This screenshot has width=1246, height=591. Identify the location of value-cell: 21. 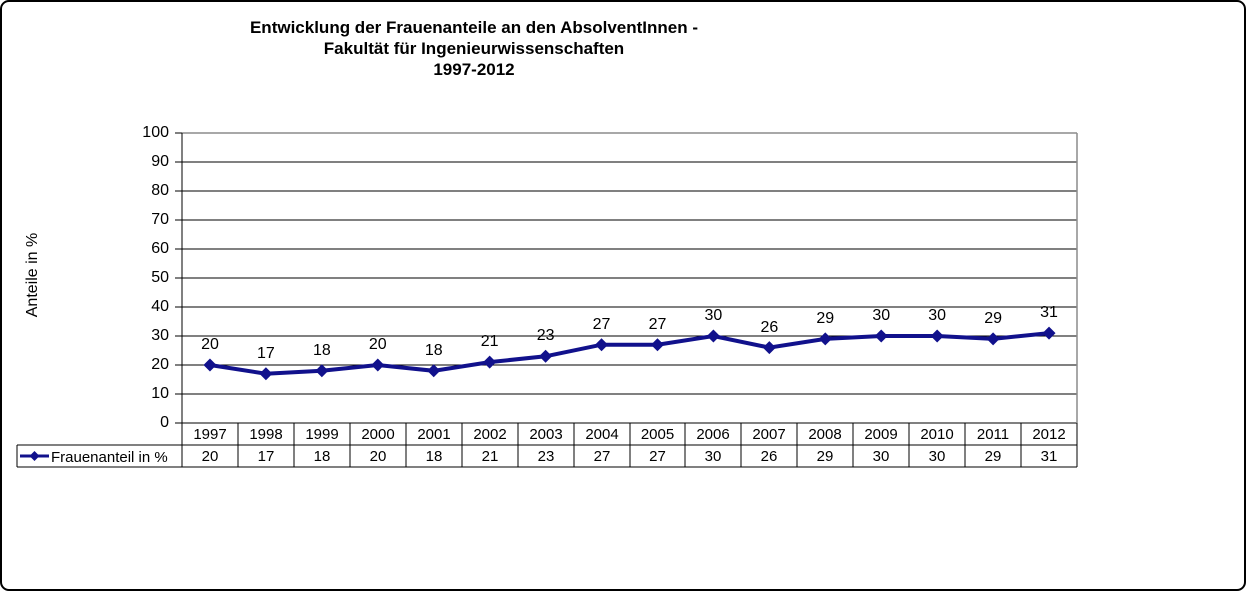
(490, 456).